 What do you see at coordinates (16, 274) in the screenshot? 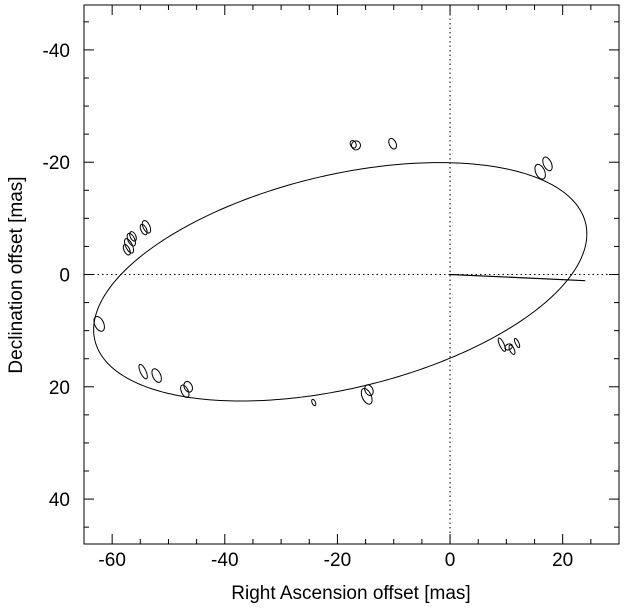
I see `y-axis-label: Declination offset [mas]` at bounding box center [16, 274].